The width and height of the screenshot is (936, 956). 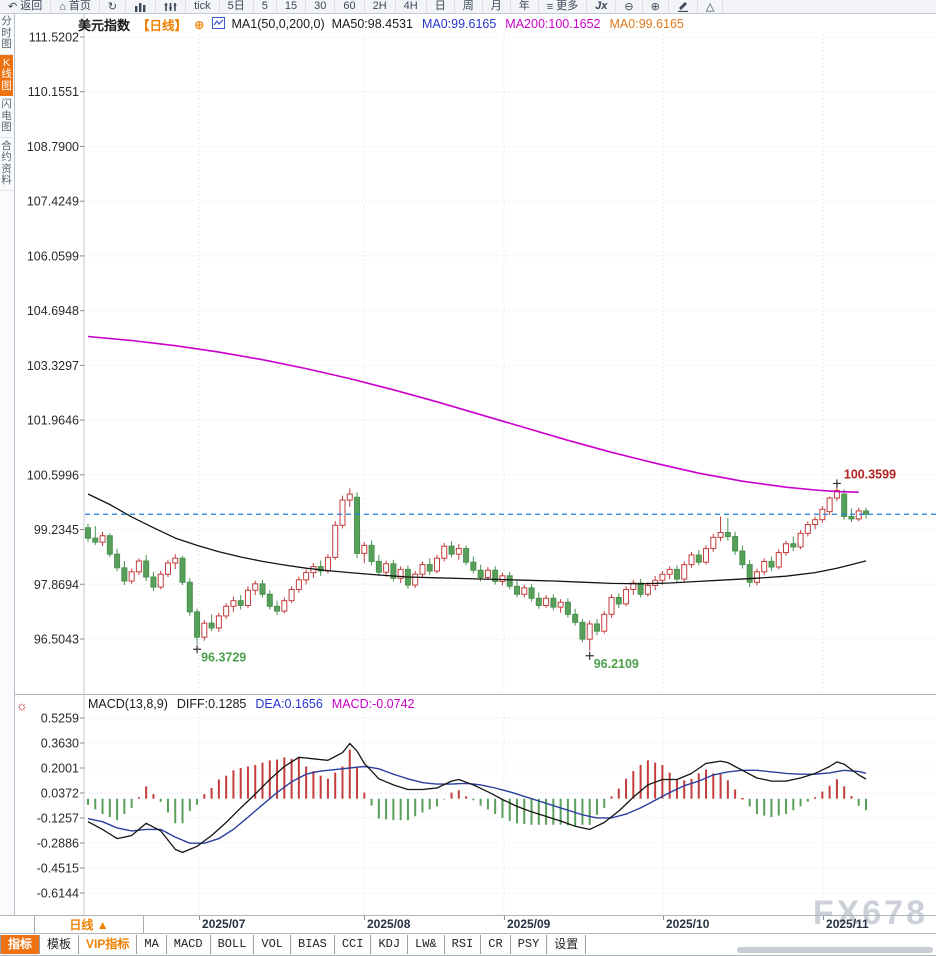 What do you see at coordinates (687, 924) in the screenshot?
I see `x-axis-label: 2025/10` at bounding box center [687, 924].